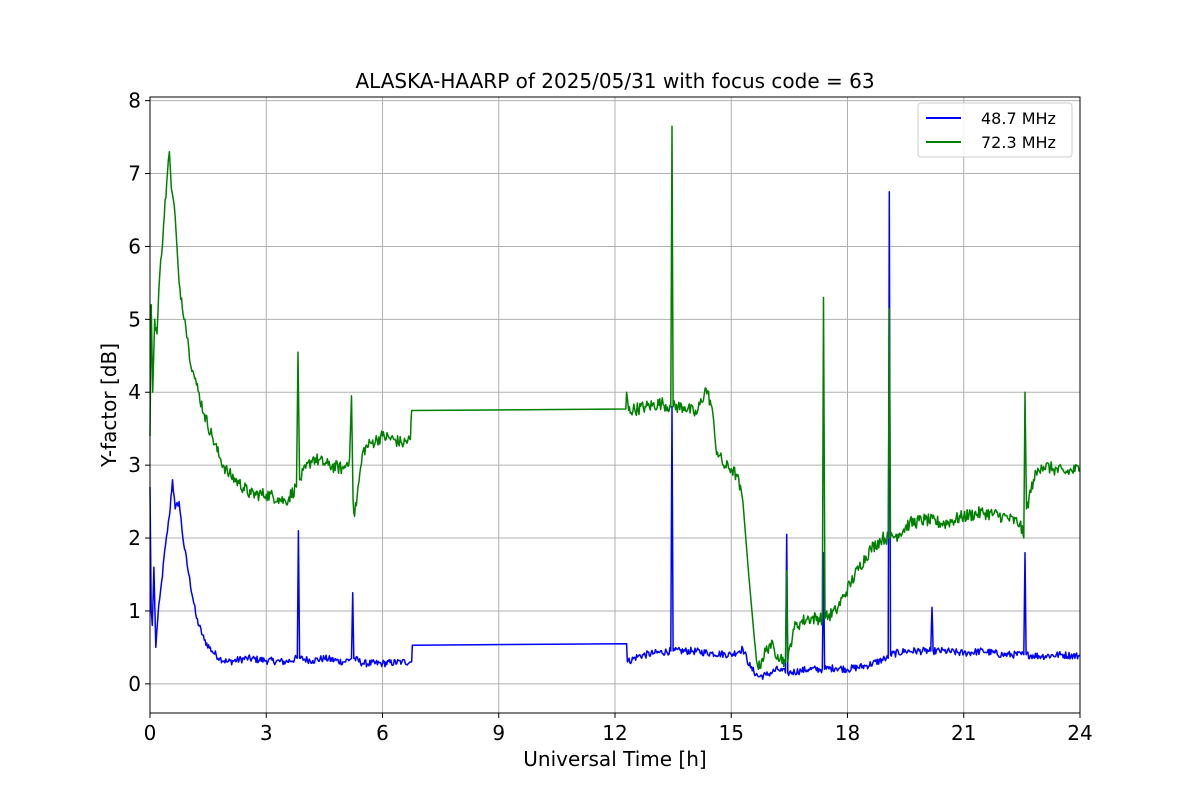 The image size is (1200, 800). What do you see at coordinates (134, 392) in the screenshot?
I see `y-tick-label: 4` at bounding box center [134, 392].